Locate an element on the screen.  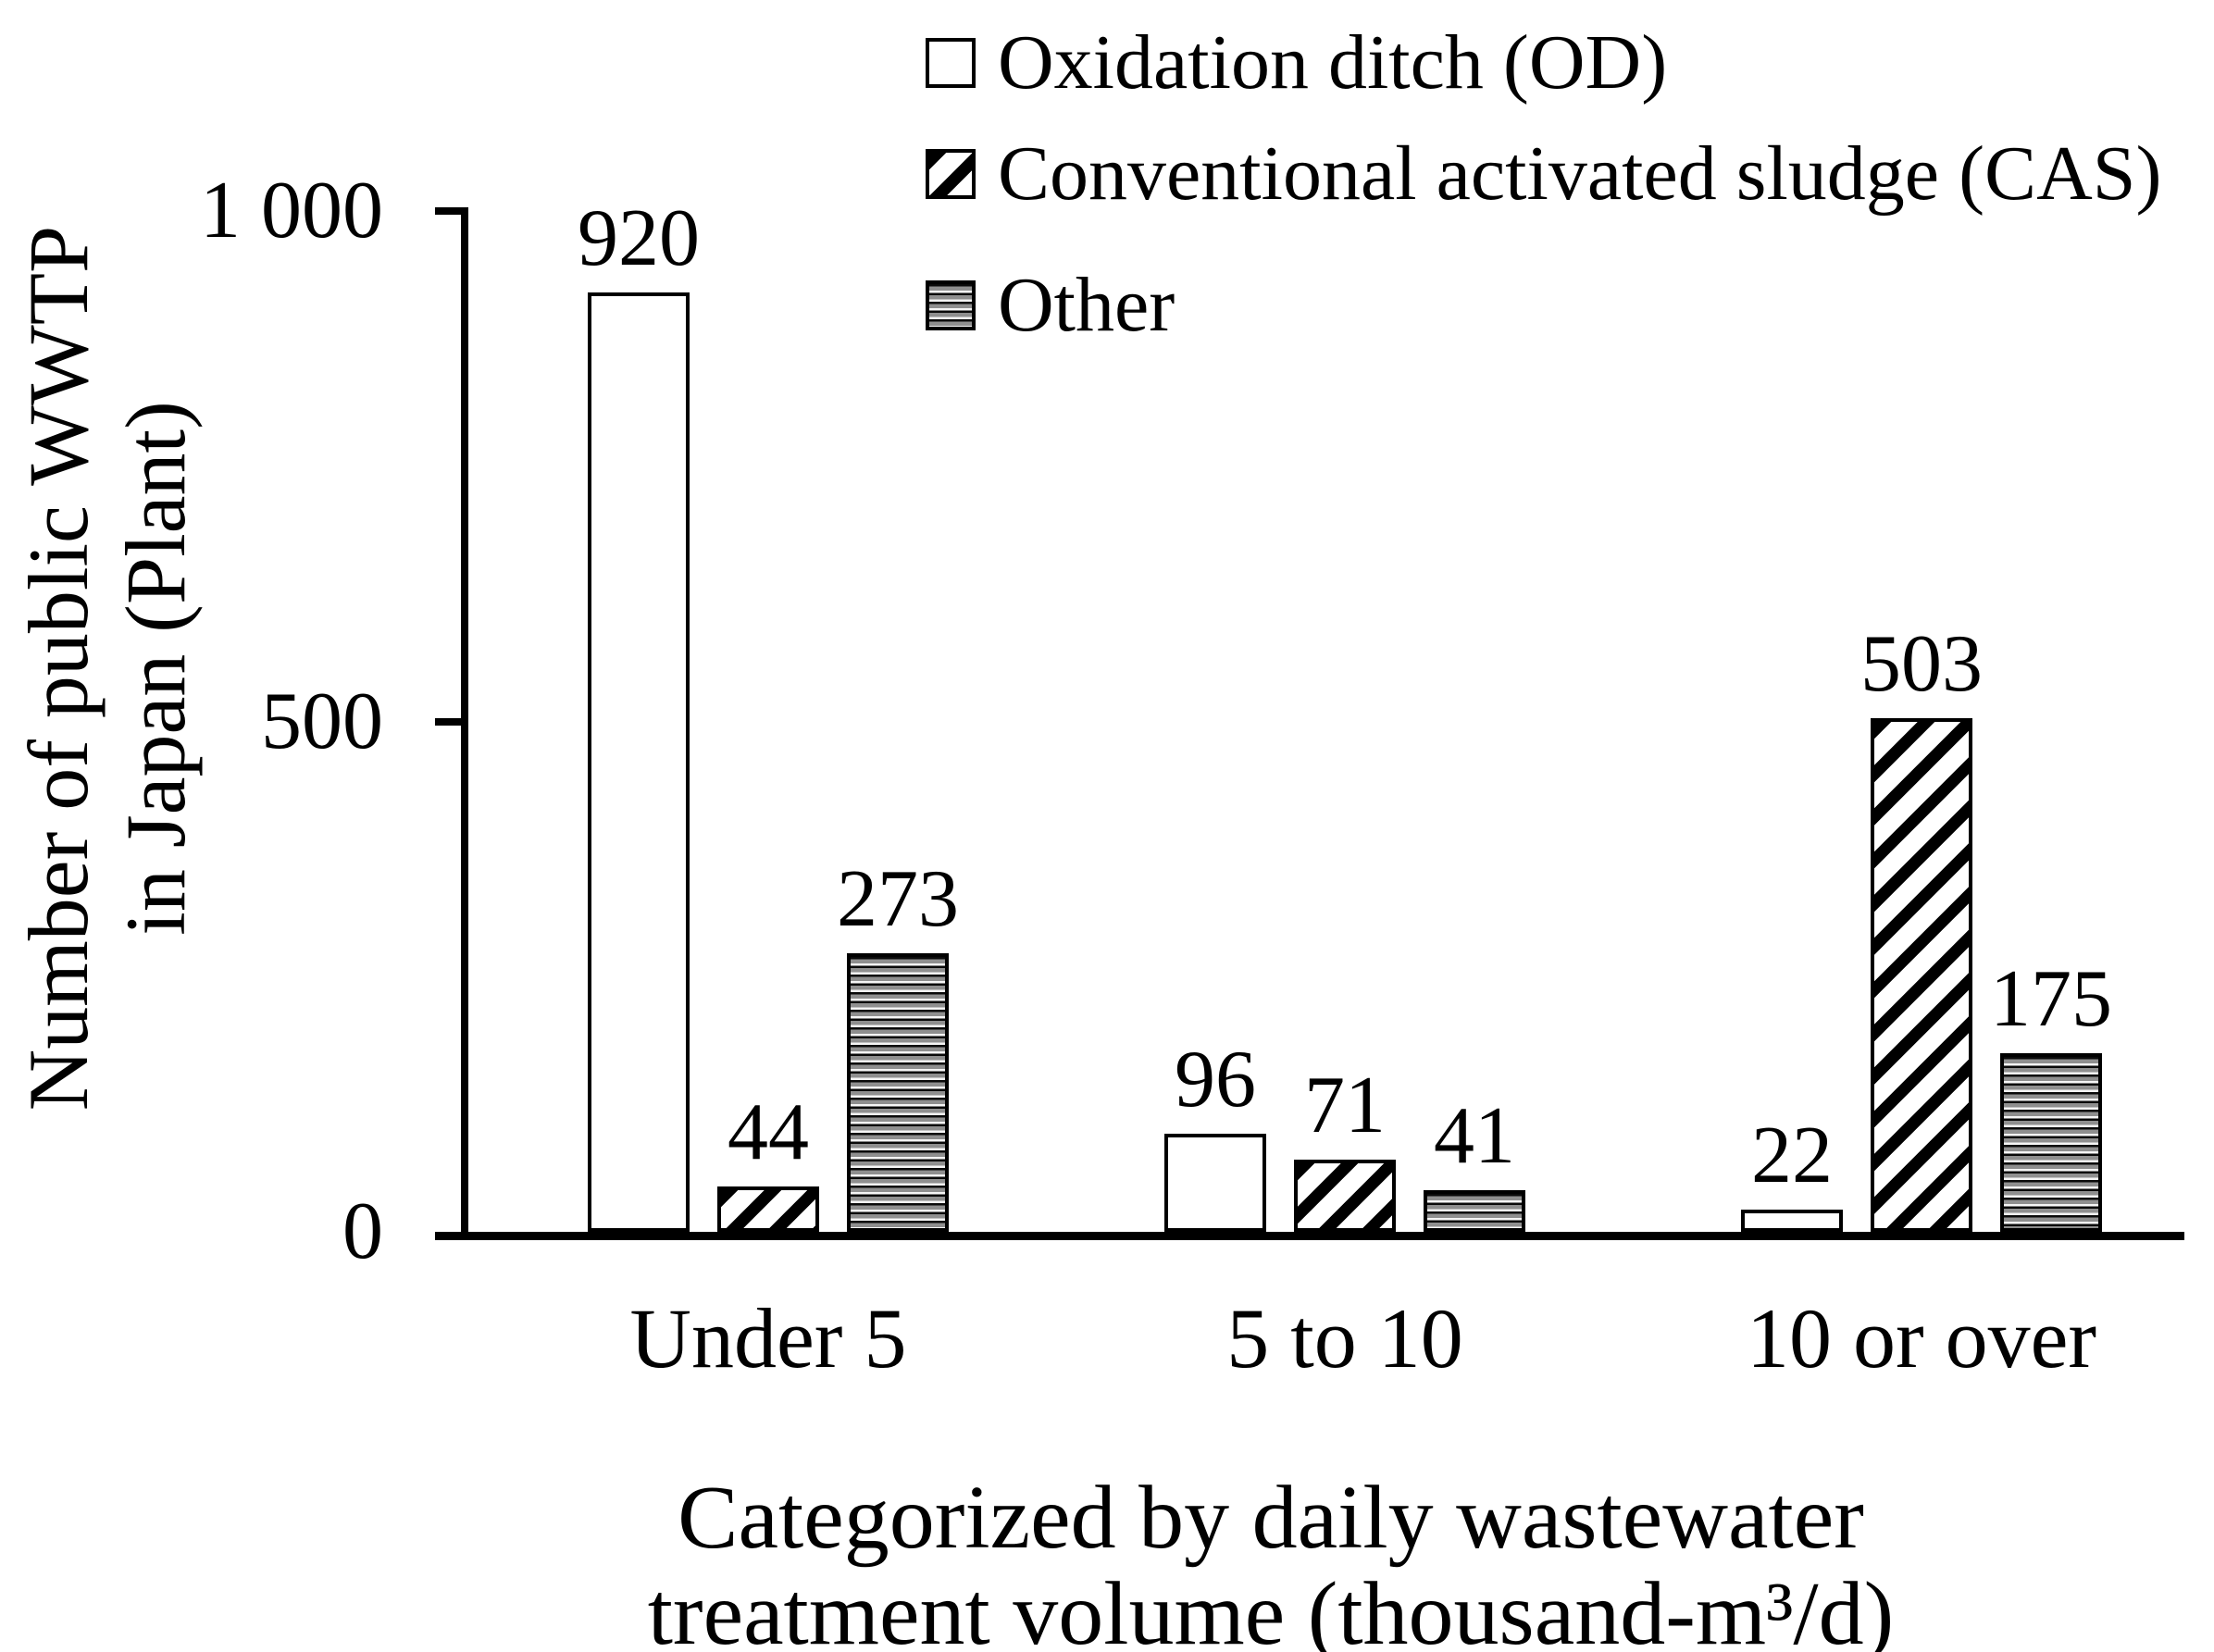
x-axis-title-line1: Categorized by daily wastewater is located at coordinates (1271, 1518).